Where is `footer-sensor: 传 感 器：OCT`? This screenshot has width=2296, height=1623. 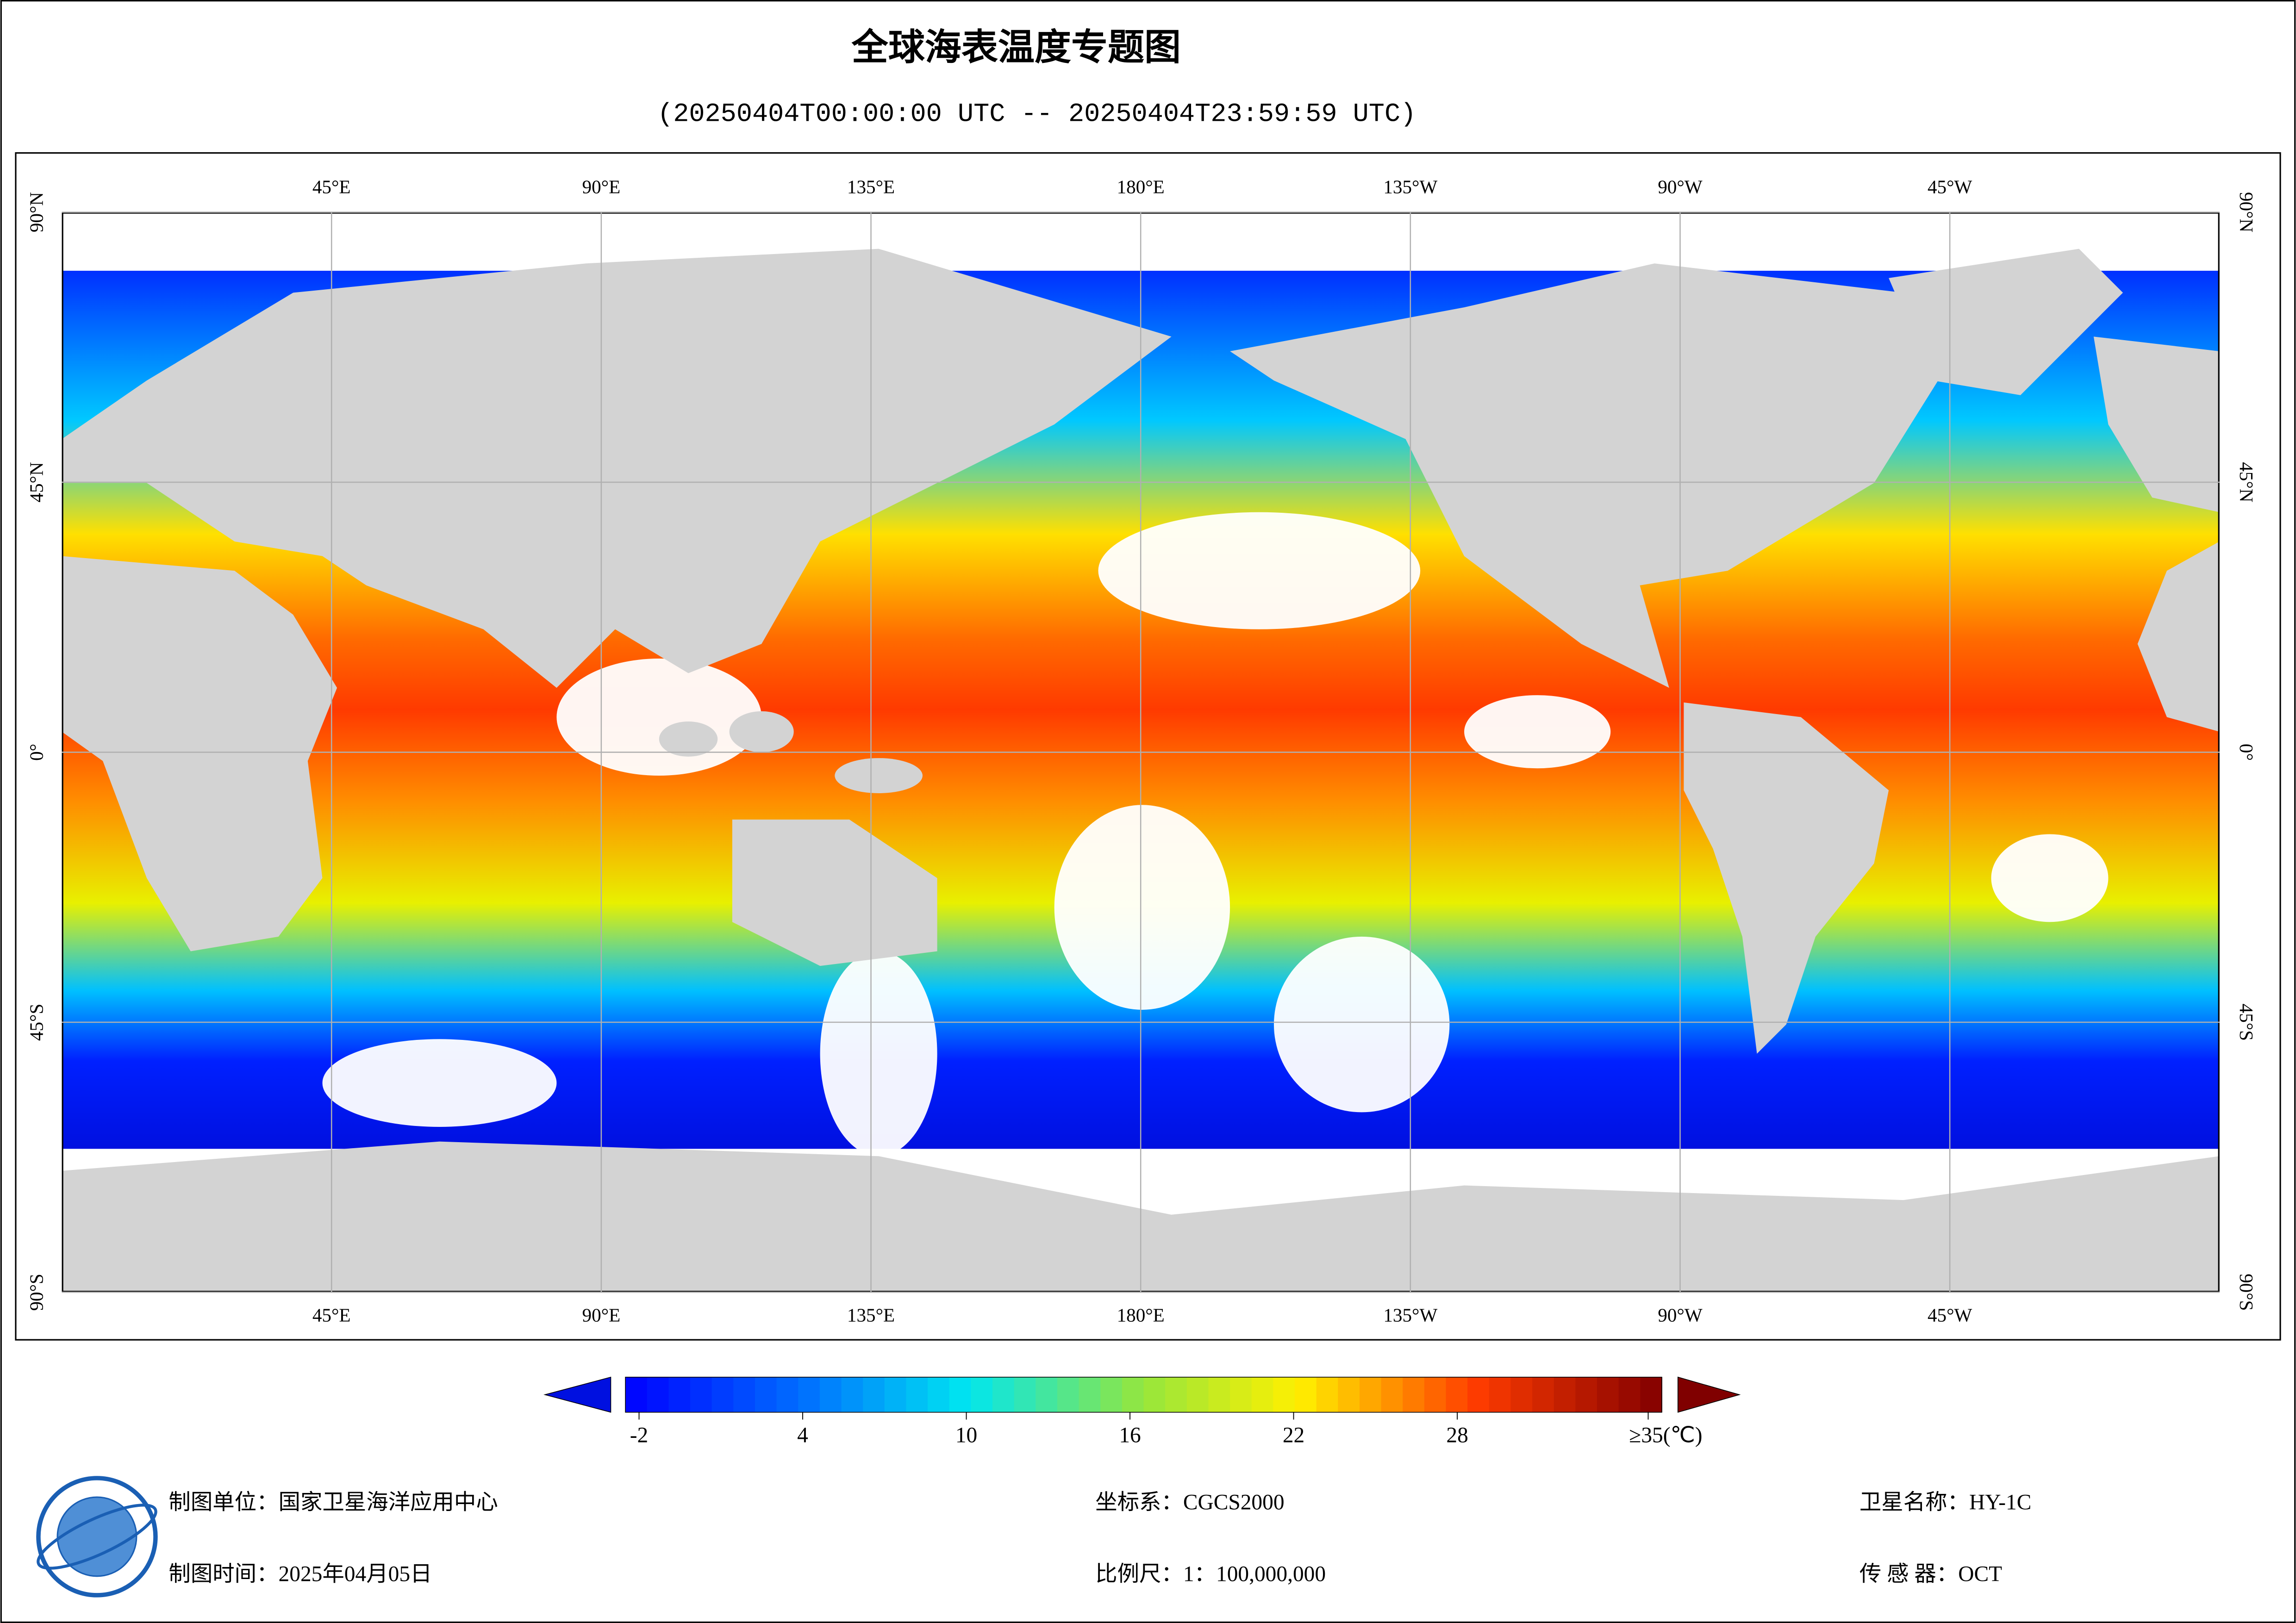
footer-sensor: 传 感 器：OCT is located at coordinates (1930, 1574).